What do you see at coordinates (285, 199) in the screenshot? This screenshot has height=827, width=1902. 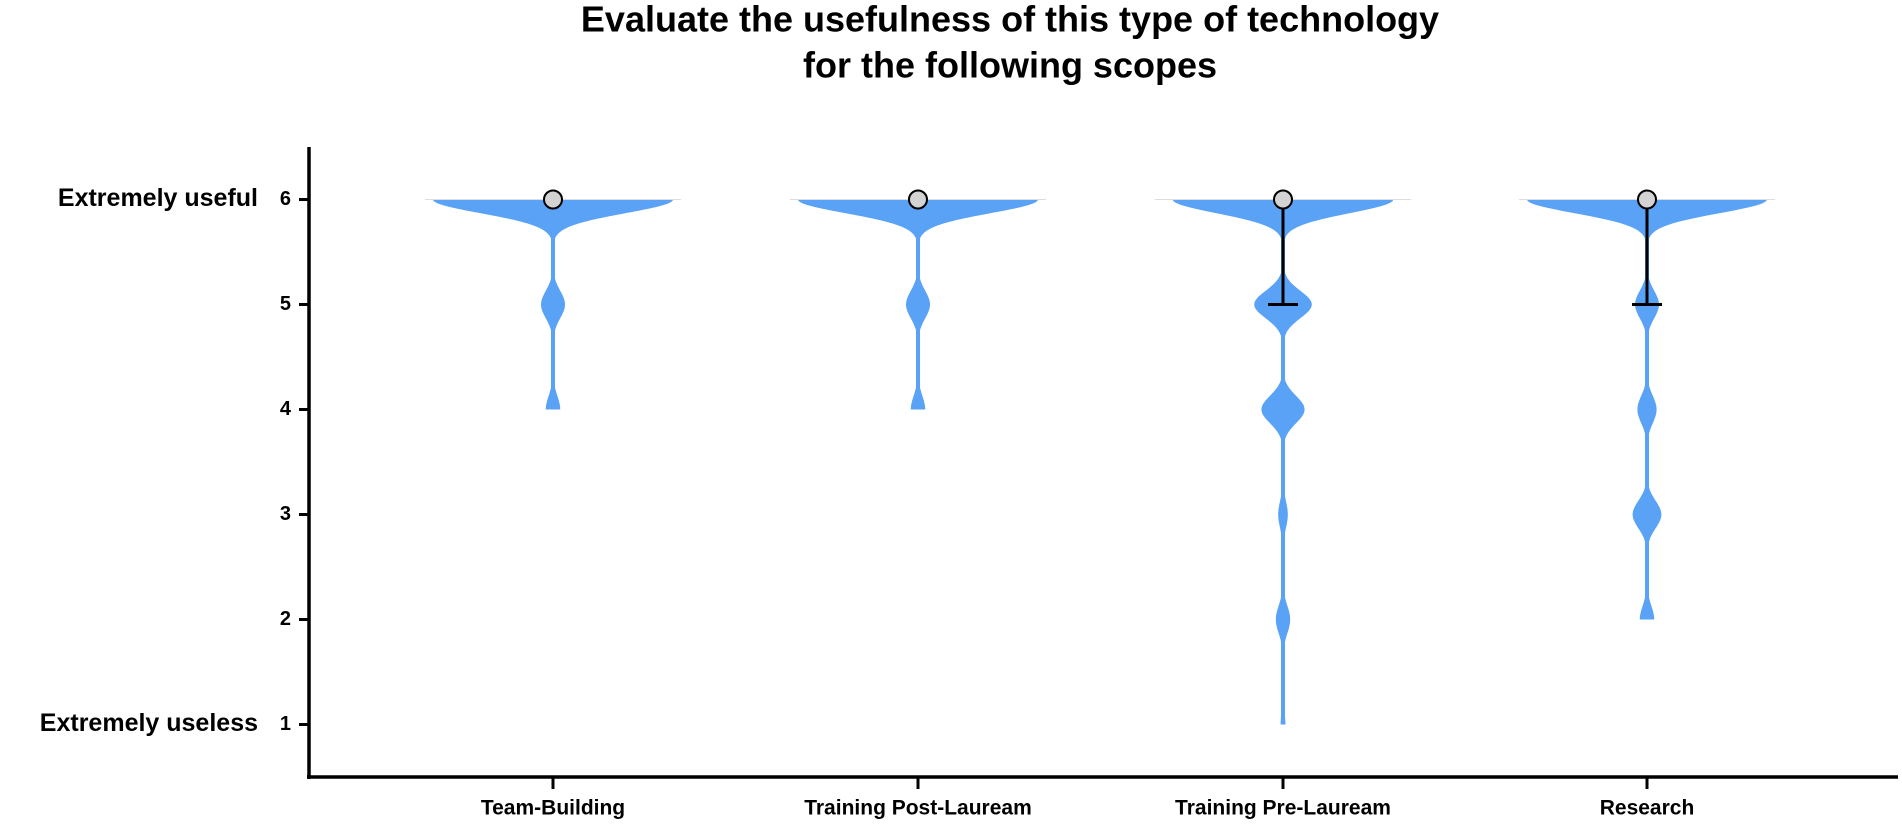 I see `y-tick-label: 6` at bounding box center [285, 199].